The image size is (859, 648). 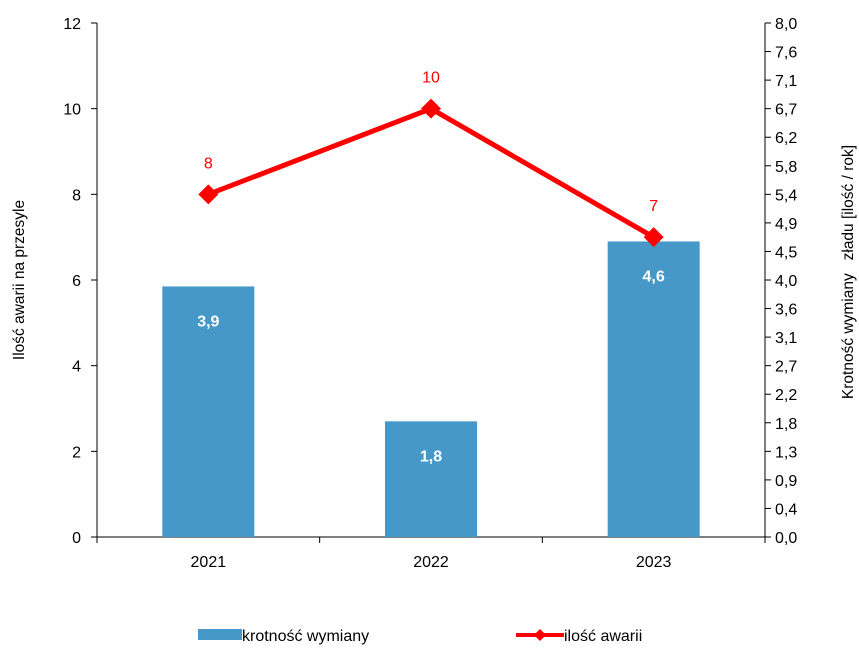 I want to click on right-tick-label: 4,9, so click(x=786, y=224).